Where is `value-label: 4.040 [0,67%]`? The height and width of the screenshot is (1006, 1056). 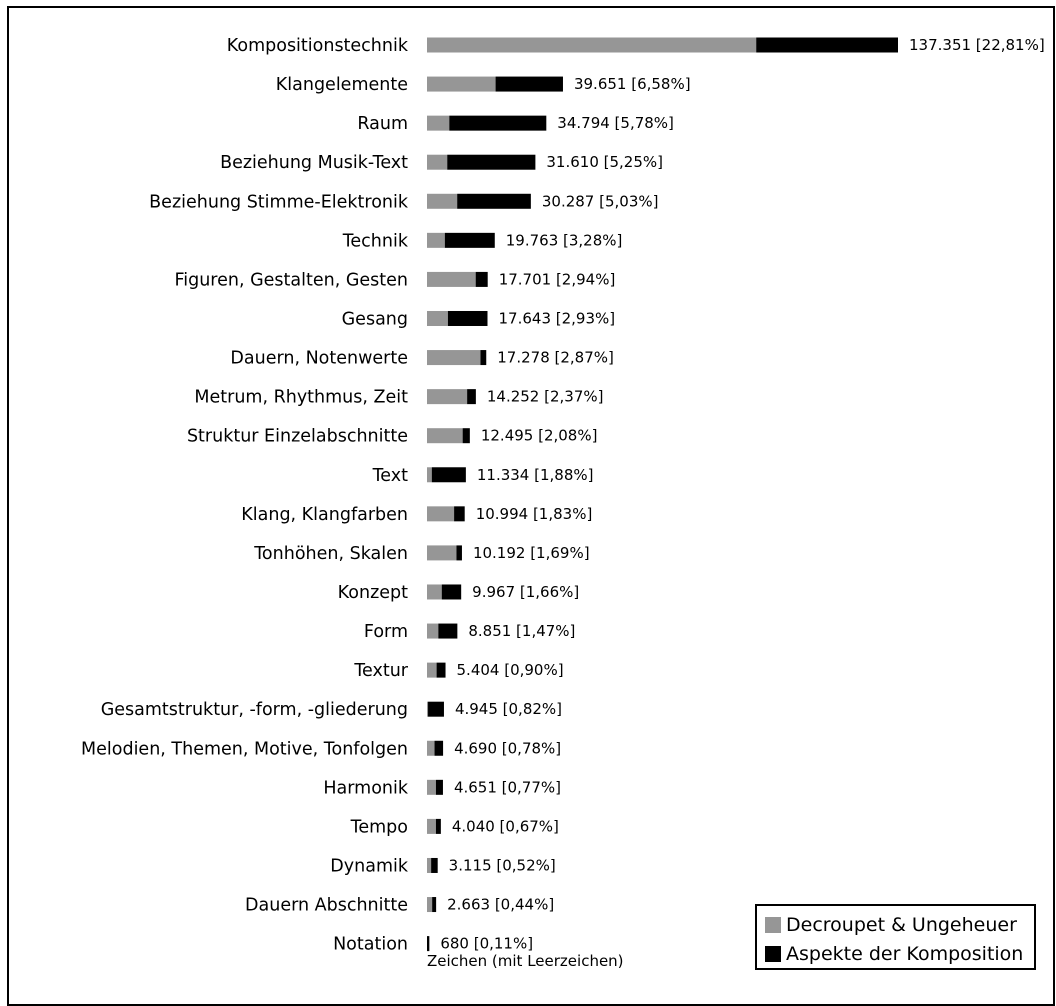 value-label: 4.040 [0,67%] is located at coordinates (505, 826).